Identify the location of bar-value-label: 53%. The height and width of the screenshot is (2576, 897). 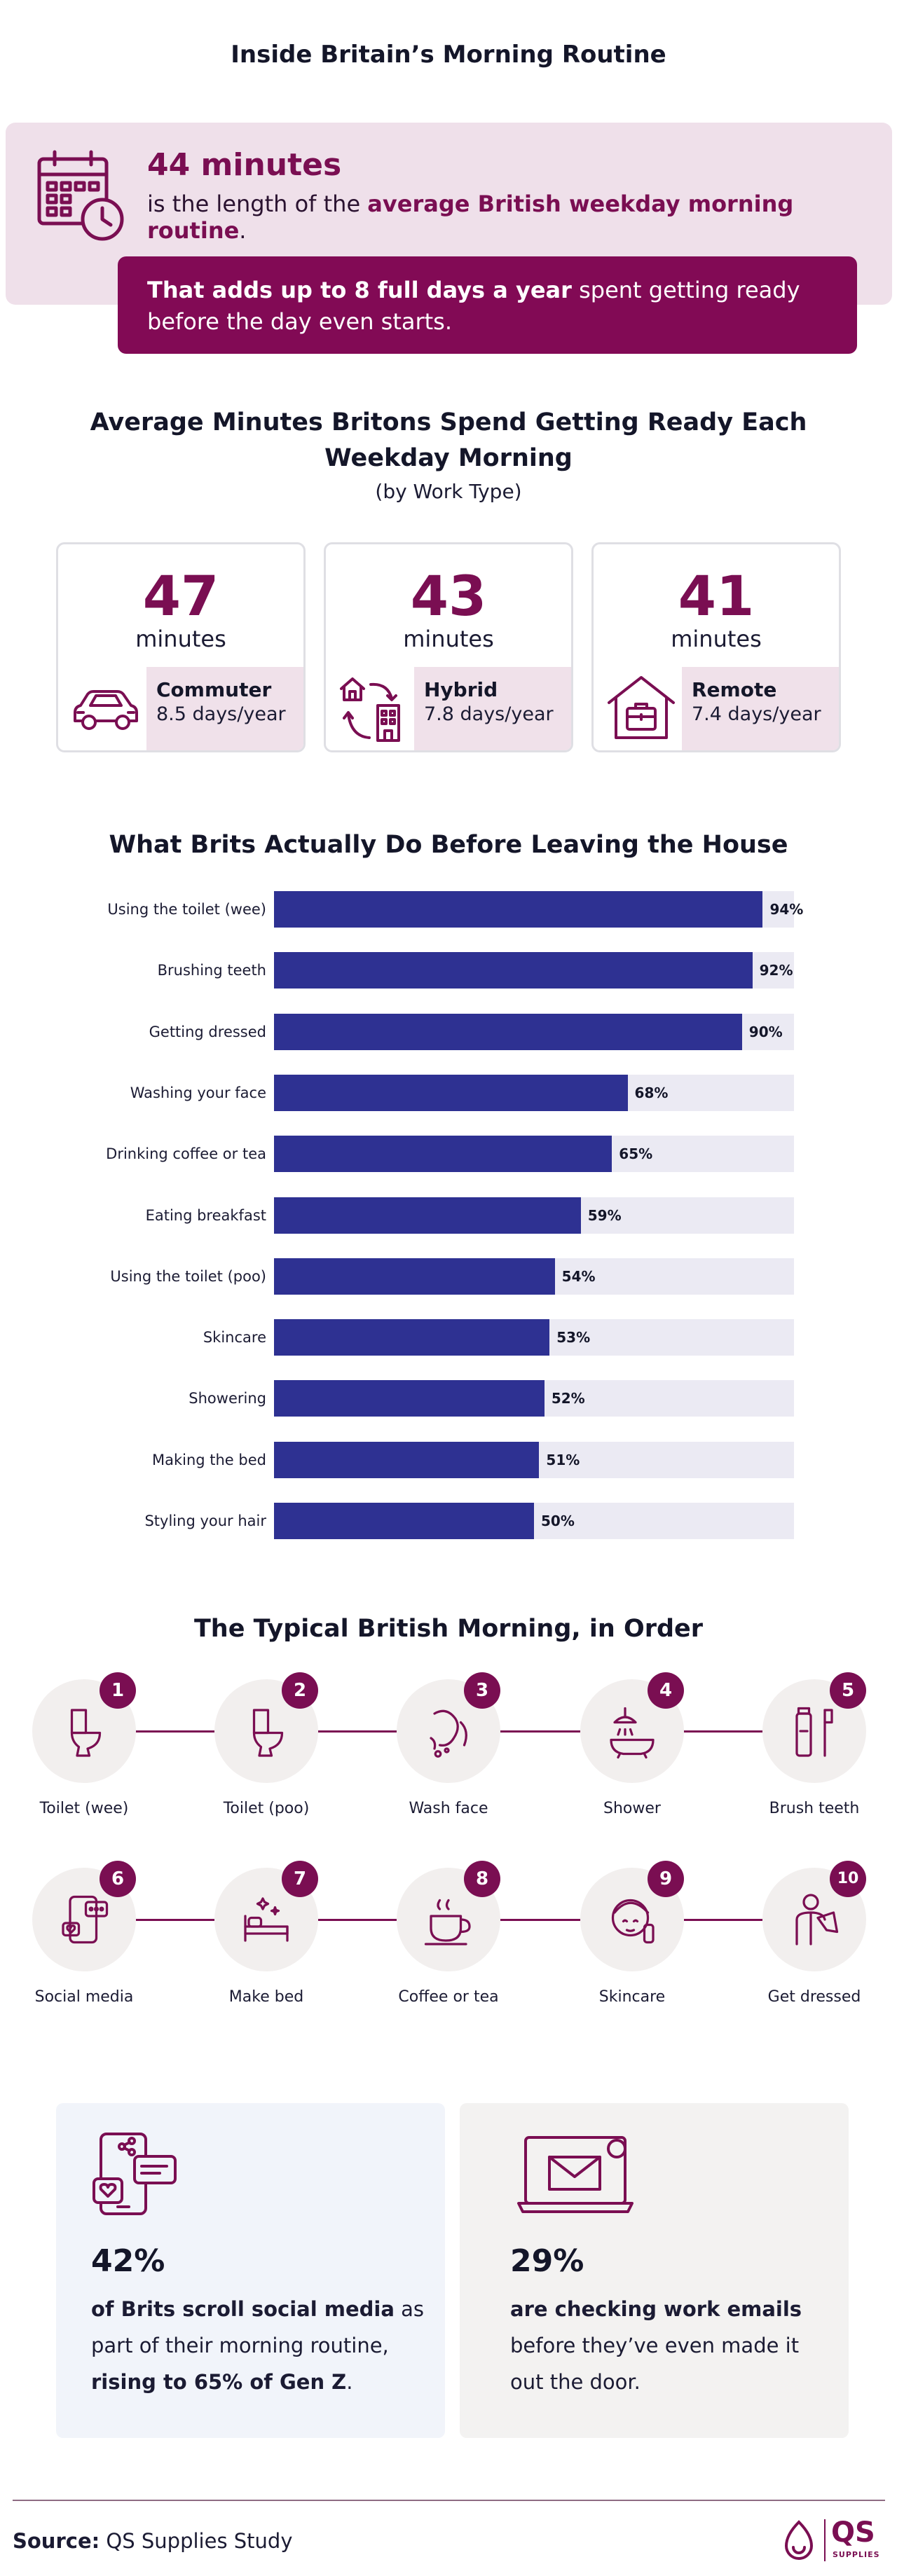
(573, 1337).